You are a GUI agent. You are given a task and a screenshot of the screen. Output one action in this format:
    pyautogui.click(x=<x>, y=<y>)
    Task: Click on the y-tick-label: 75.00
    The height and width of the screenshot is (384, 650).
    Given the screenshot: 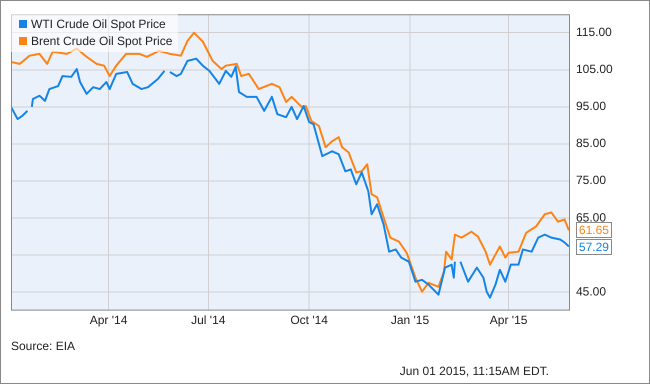 What is the action you would take?
    pyautogui.click(x=591, y=180)
    